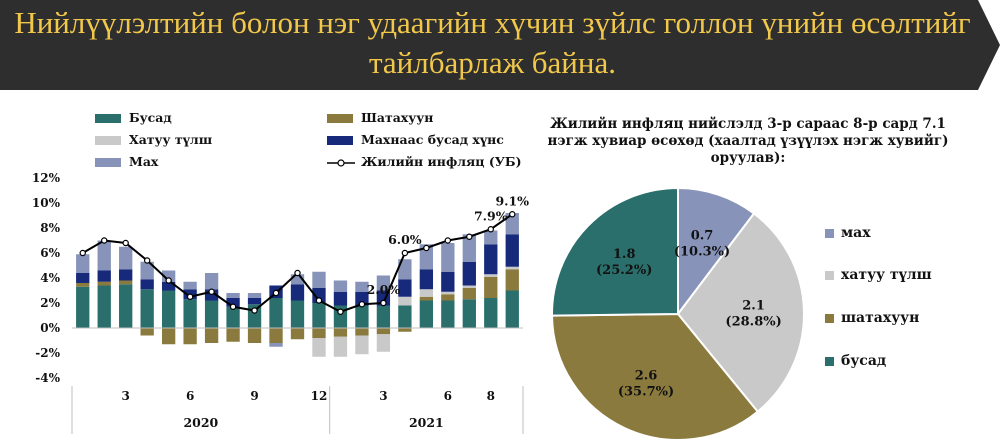  What do you see at coordinates (46, 178) in the screenshot?
I see `y-tick-label: 12%` at bounding box center [46, 178].